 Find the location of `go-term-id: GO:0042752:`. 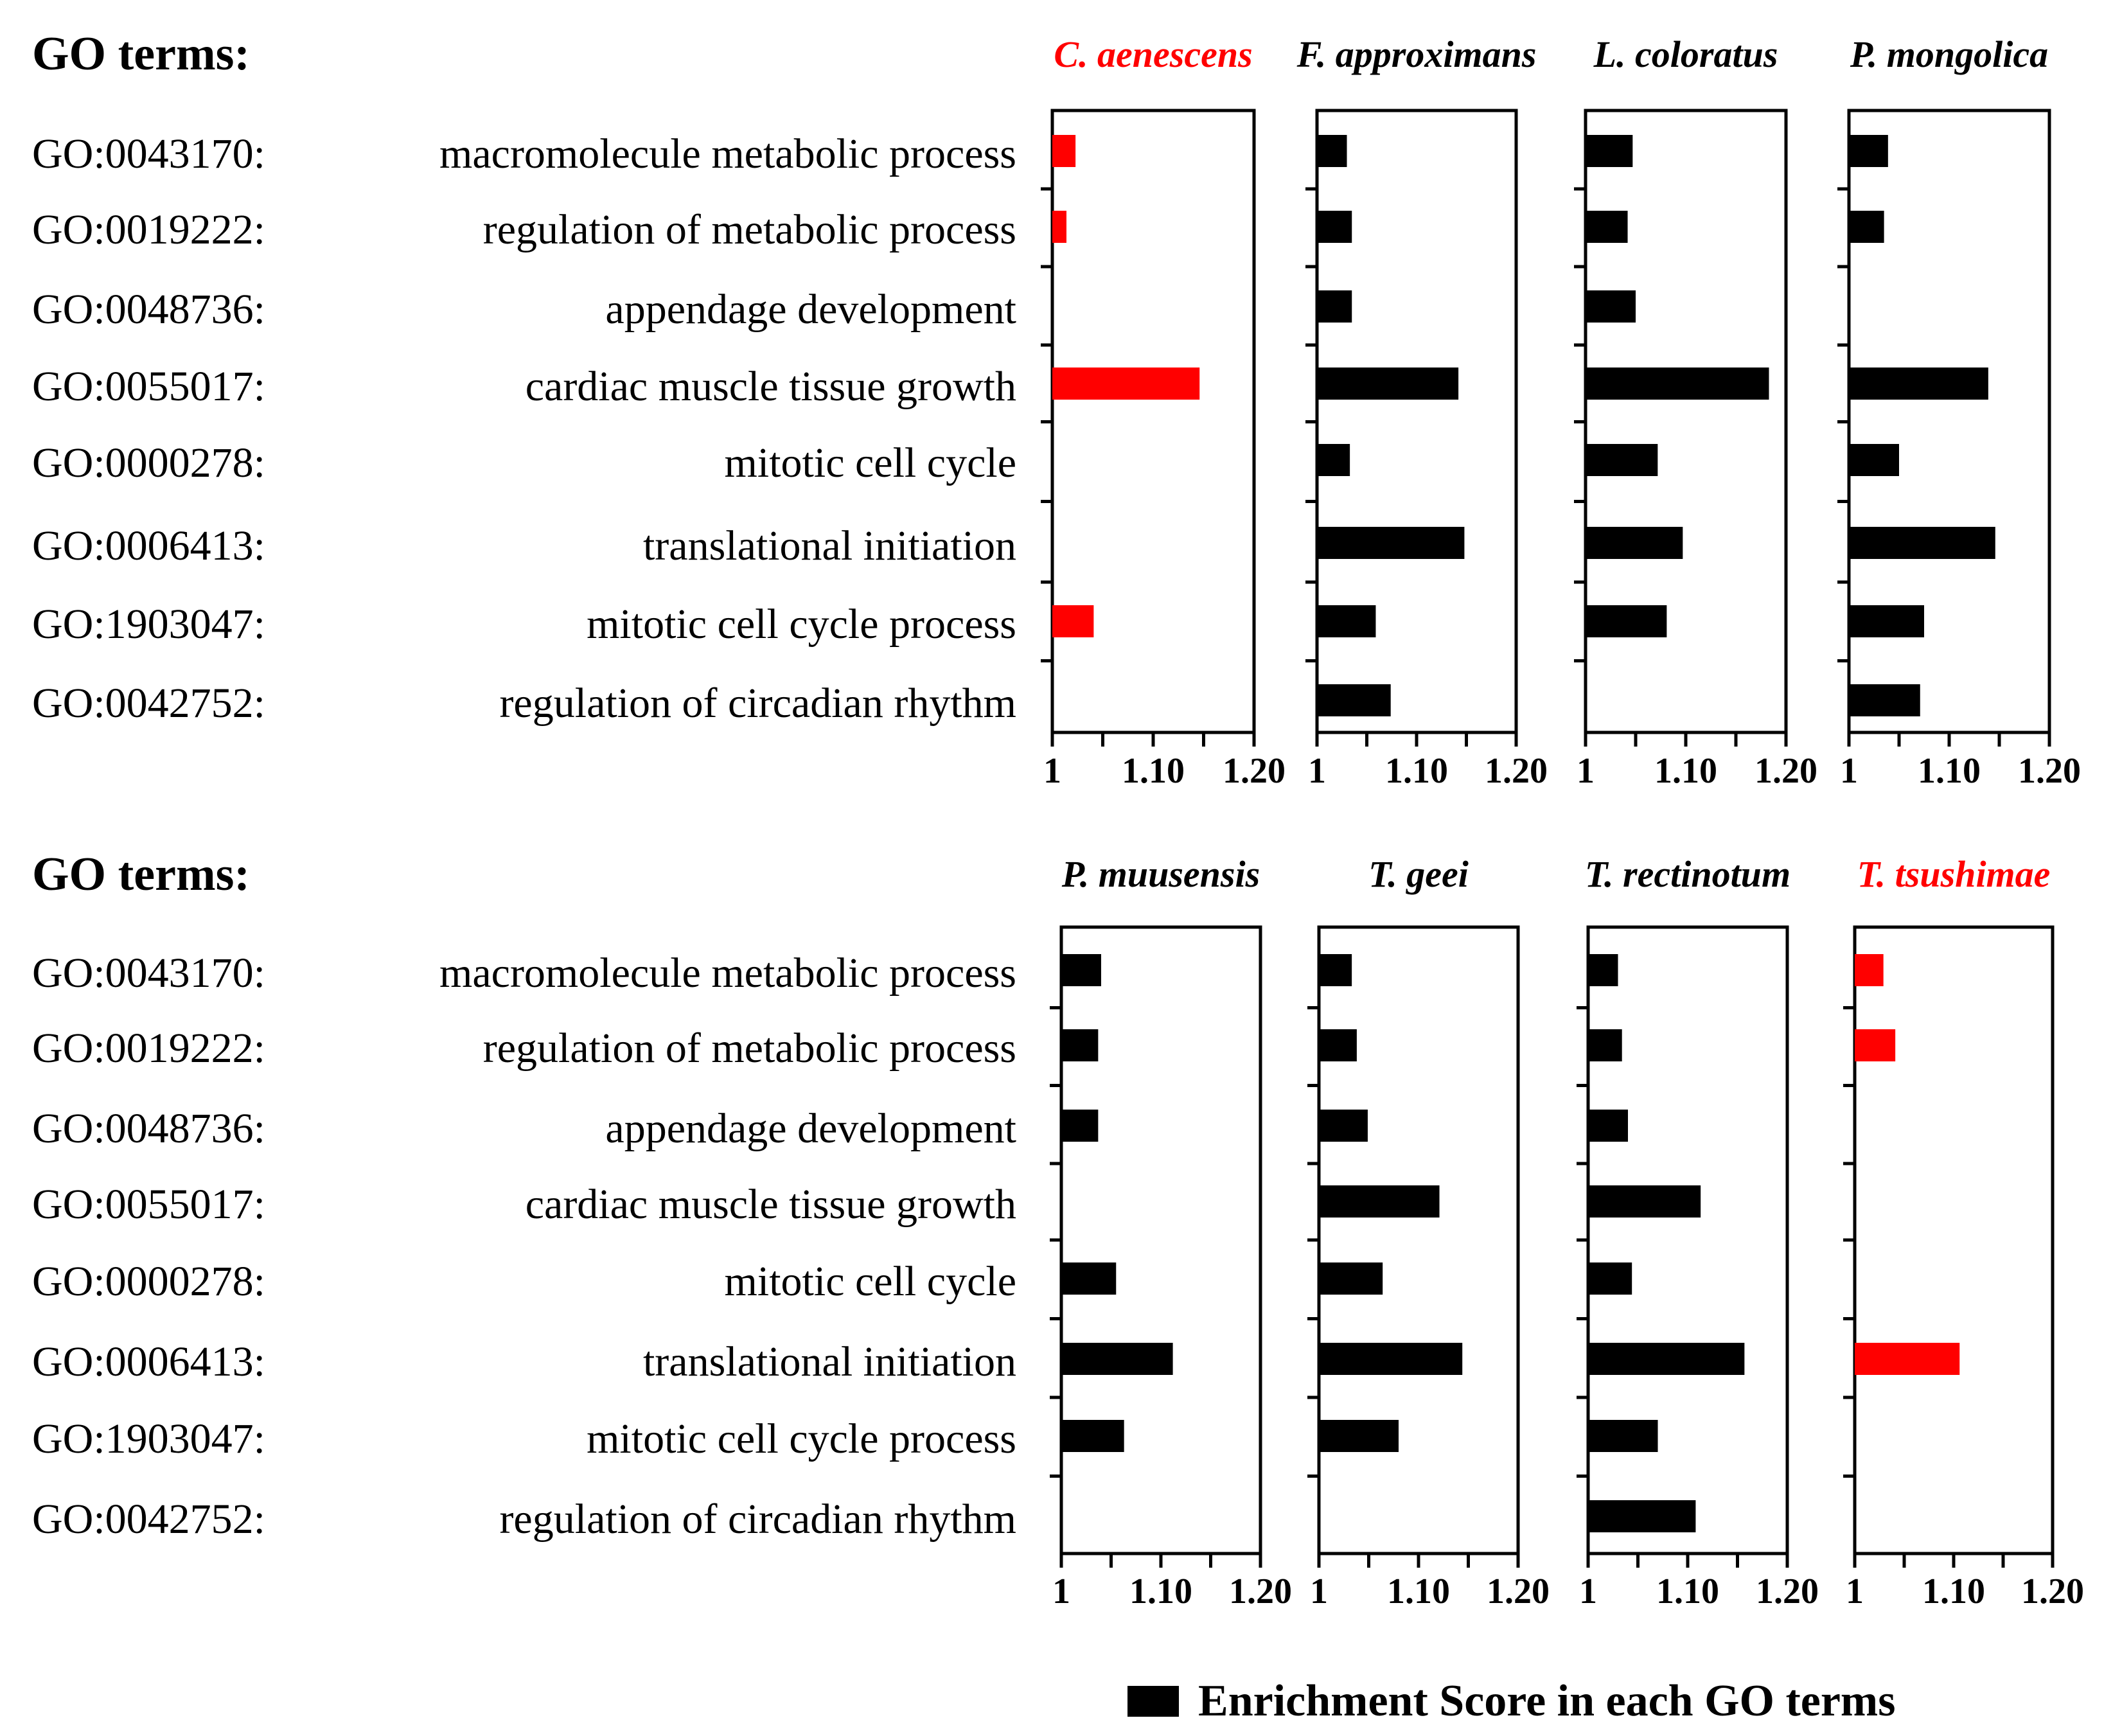

go-term-id: GO:0042752: is located at coordinates (149, 1519).